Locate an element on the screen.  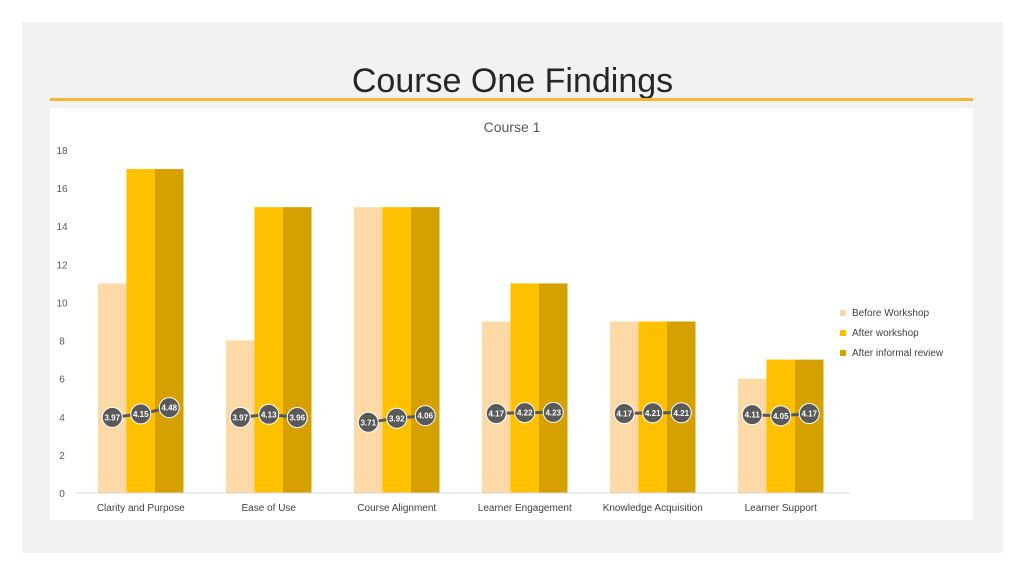
score-label: 4.13 is located at coordinates (269, 414).